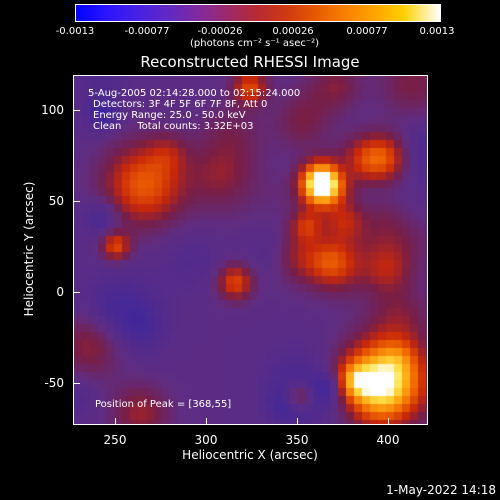  Describe the element at coordinates (60, 292) in the screenshot. I see `y-tick-label: 0` at that location.